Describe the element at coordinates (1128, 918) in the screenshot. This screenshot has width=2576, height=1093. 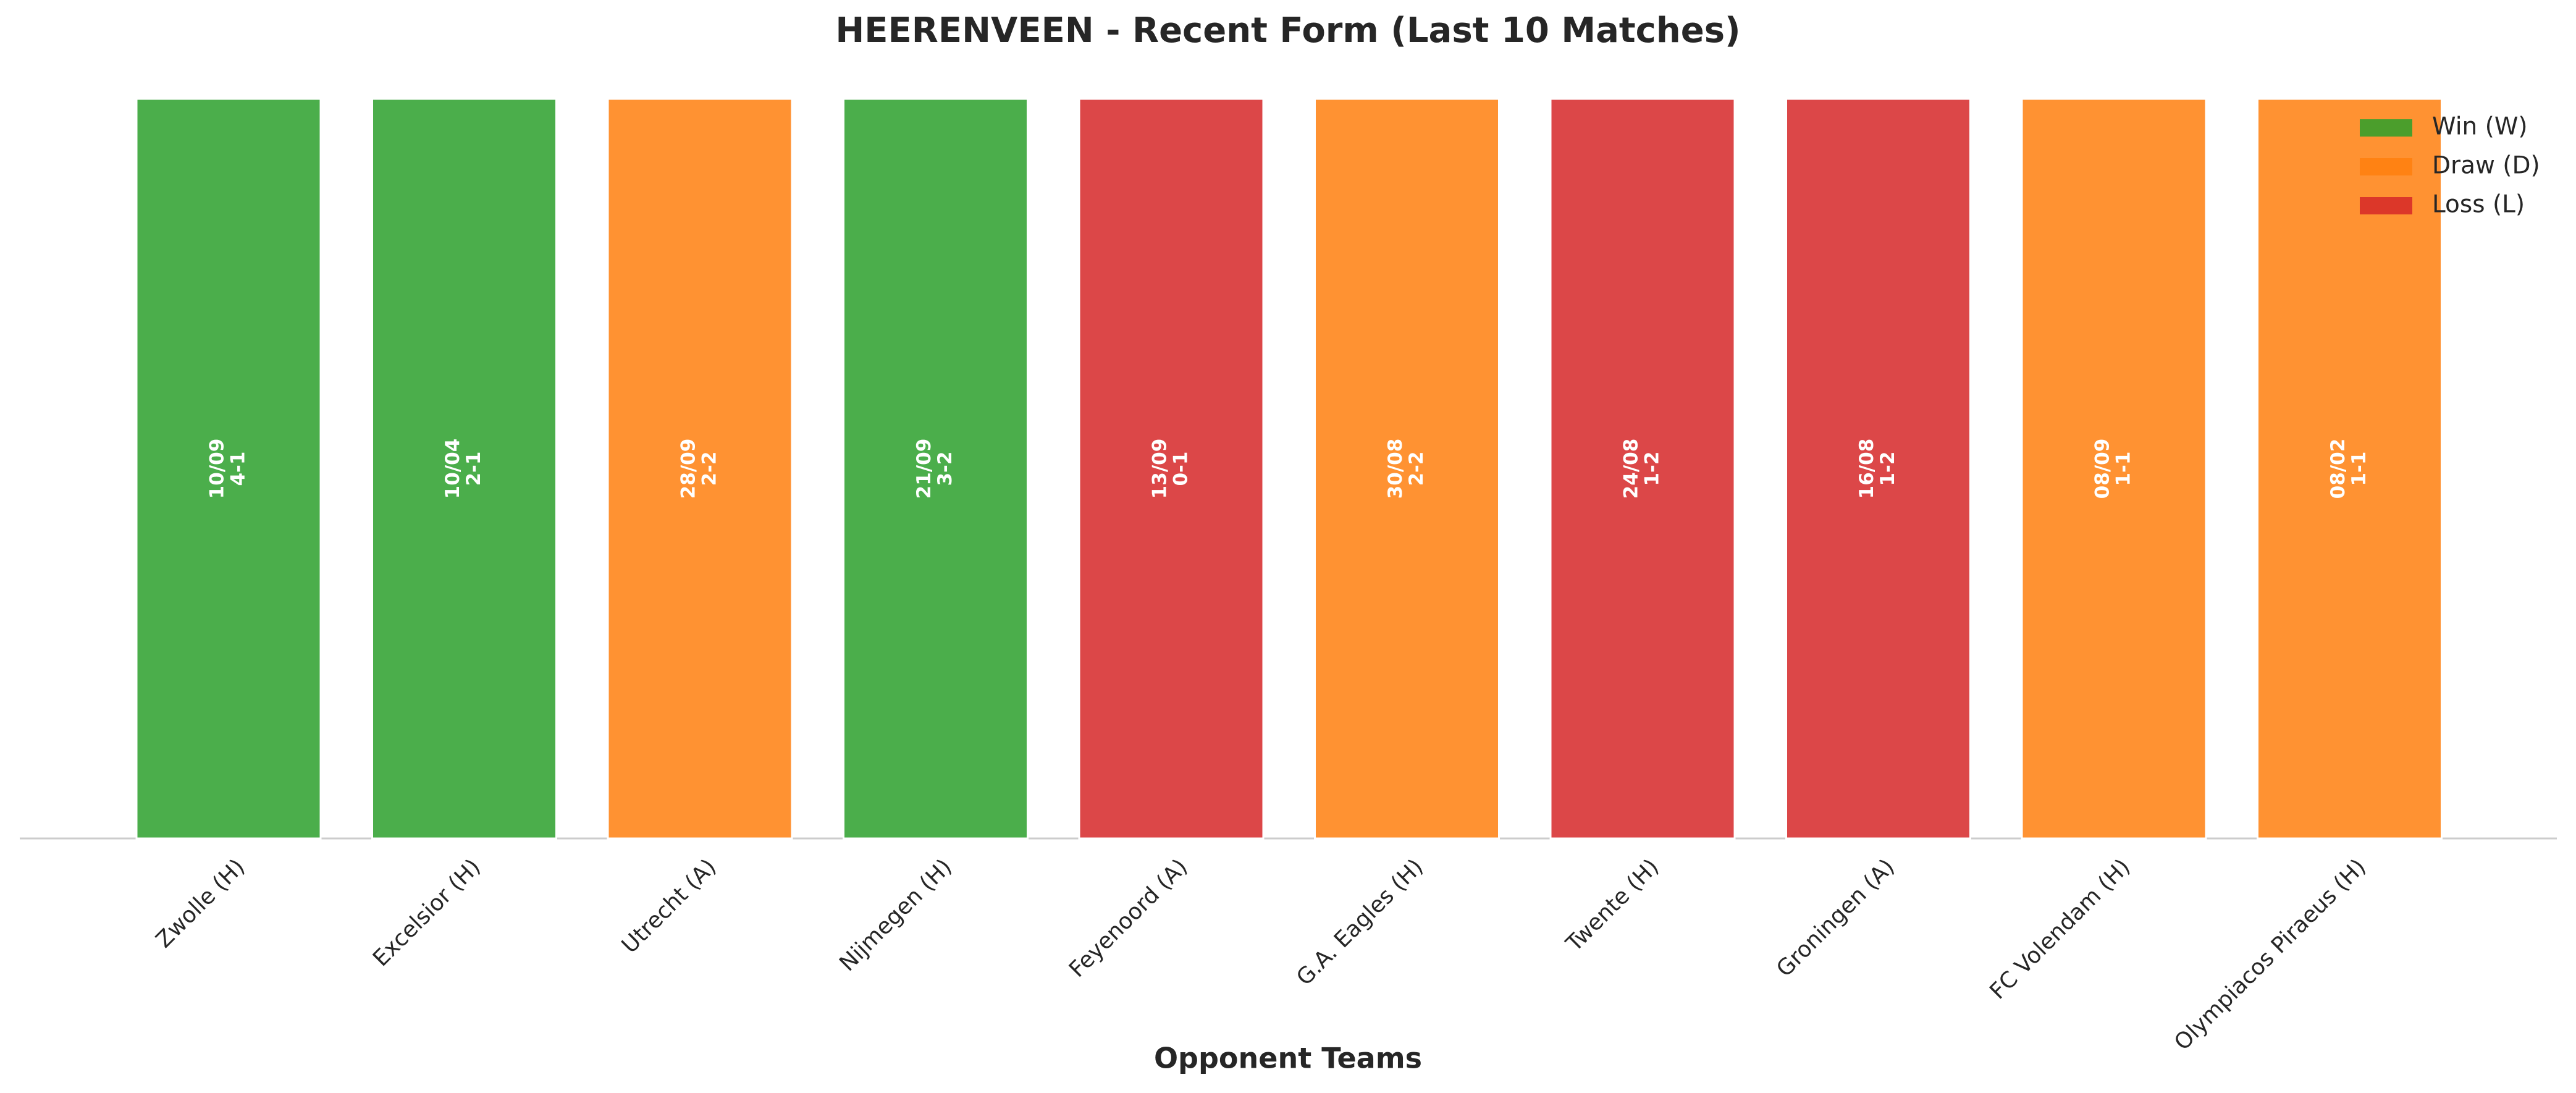
I see `x-tick-label: Feyenoord (A)` at that location.